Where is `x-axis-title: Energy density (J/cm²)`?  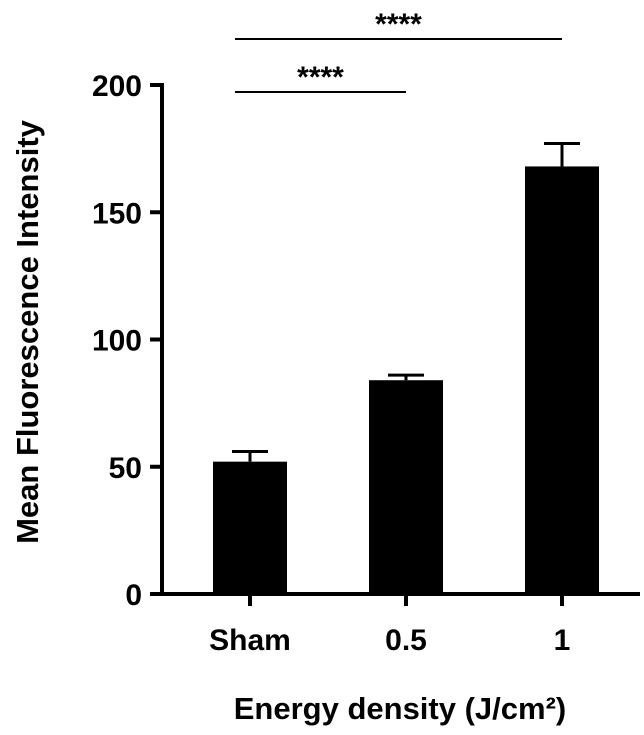 x-axis-title: Energy density (J/cm²) is located at coordinates (400, 708).